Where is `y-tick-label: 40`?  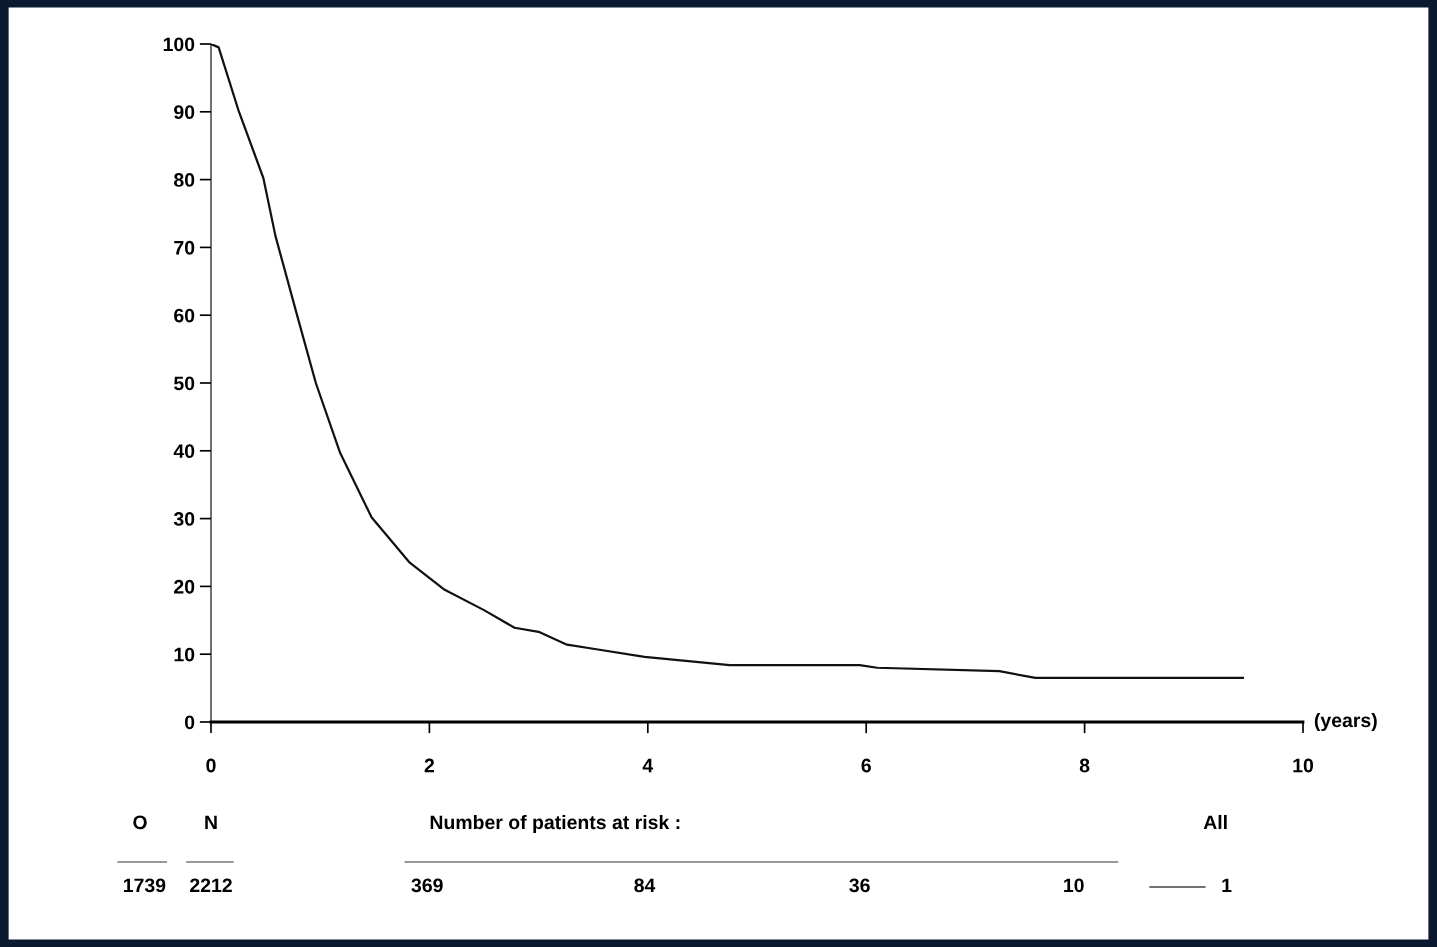
y-tick-label: 40 is located at coordinates (184, 451).